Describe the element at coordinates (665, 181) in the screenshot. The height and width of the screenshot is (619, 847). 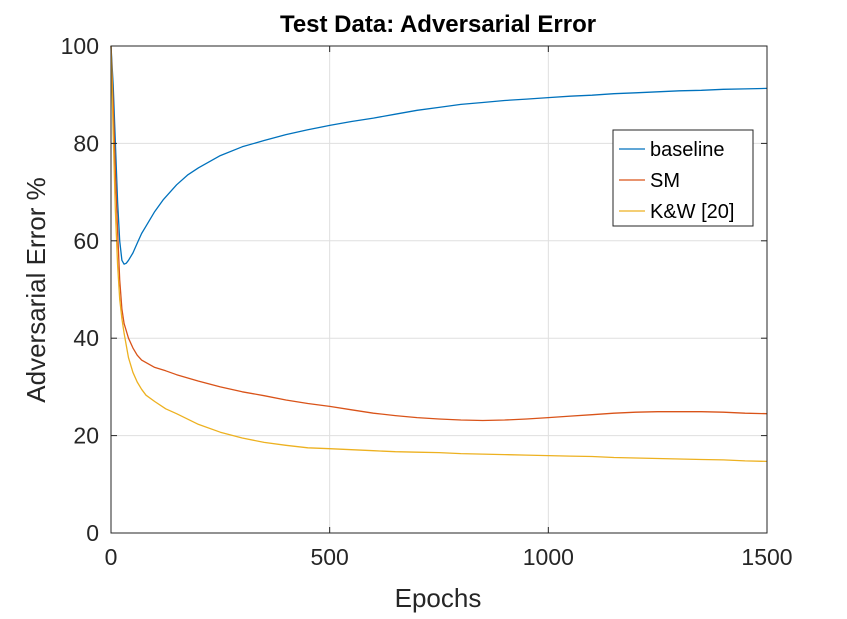
I see `legend-label: SM` at that location.